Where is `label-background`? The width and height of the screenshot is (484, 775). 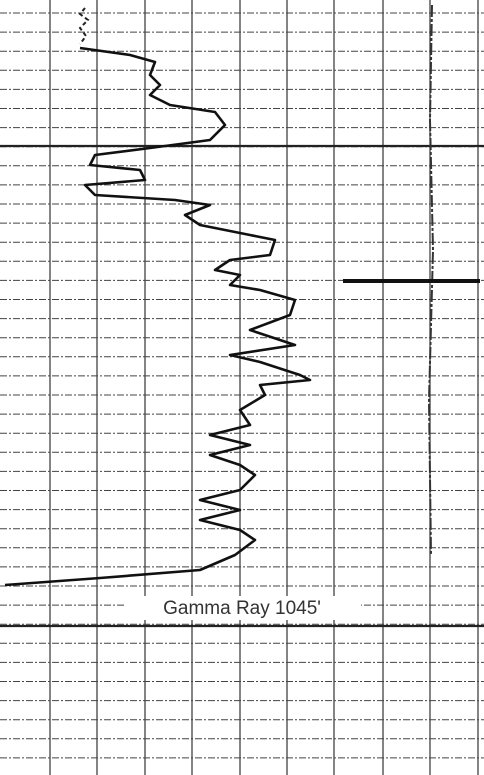
label-background is located at coordinates (243, 608).